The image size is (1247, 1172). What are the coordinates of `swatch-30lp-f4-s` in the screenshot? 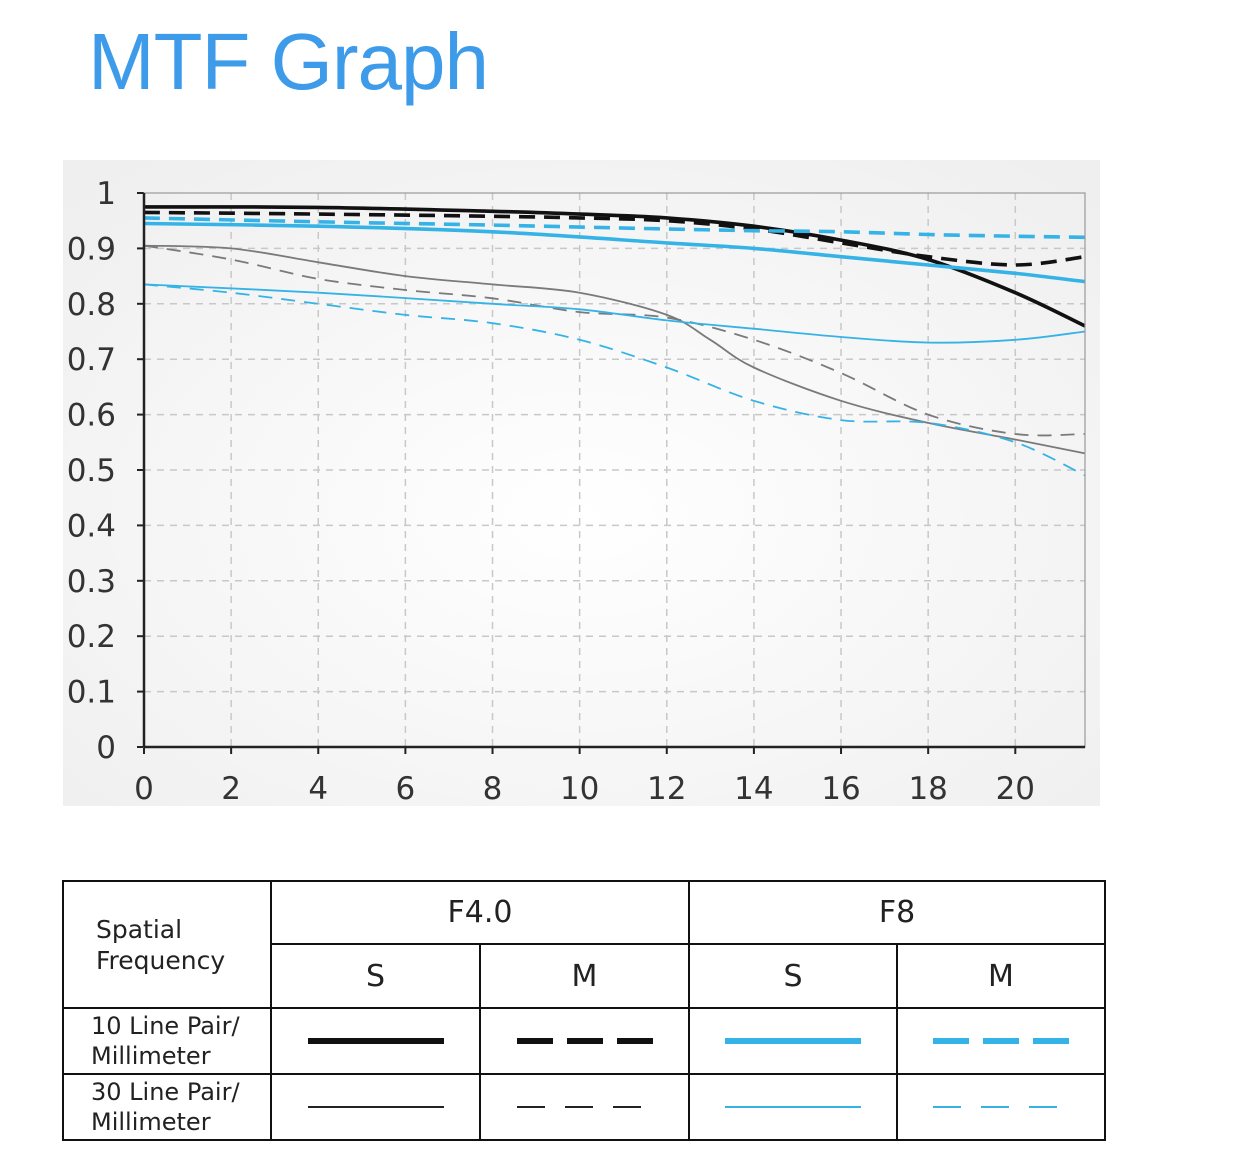 It's located at (375, 1107).